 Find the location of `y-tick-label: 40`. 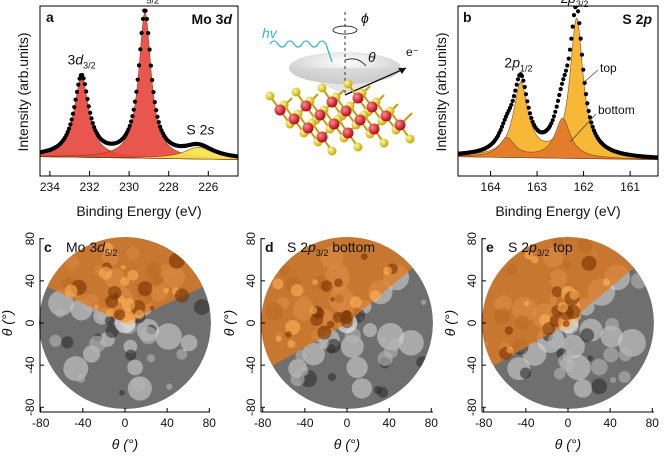

y-tick-label: 40 is located at coordinates (472, 281).